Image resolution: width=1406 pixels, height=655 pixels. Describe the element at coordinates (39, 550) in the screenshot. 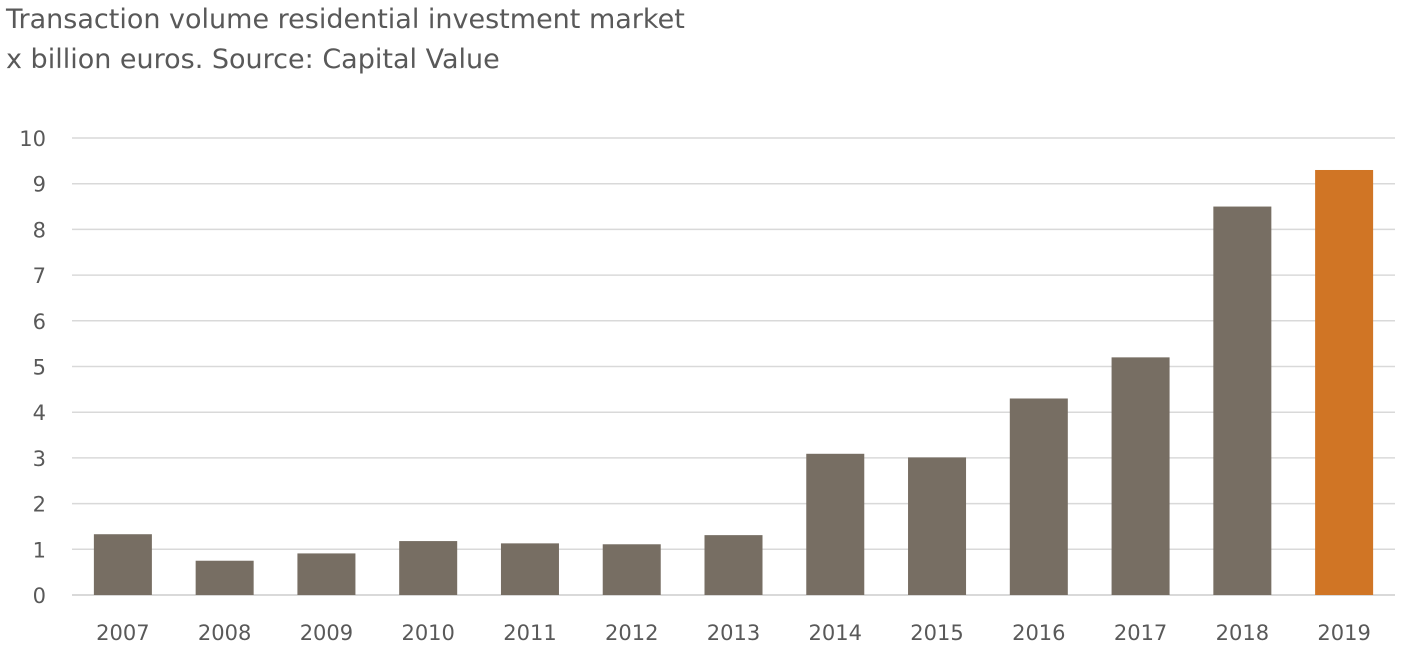

I see `y-tick-label: 1` at that location.